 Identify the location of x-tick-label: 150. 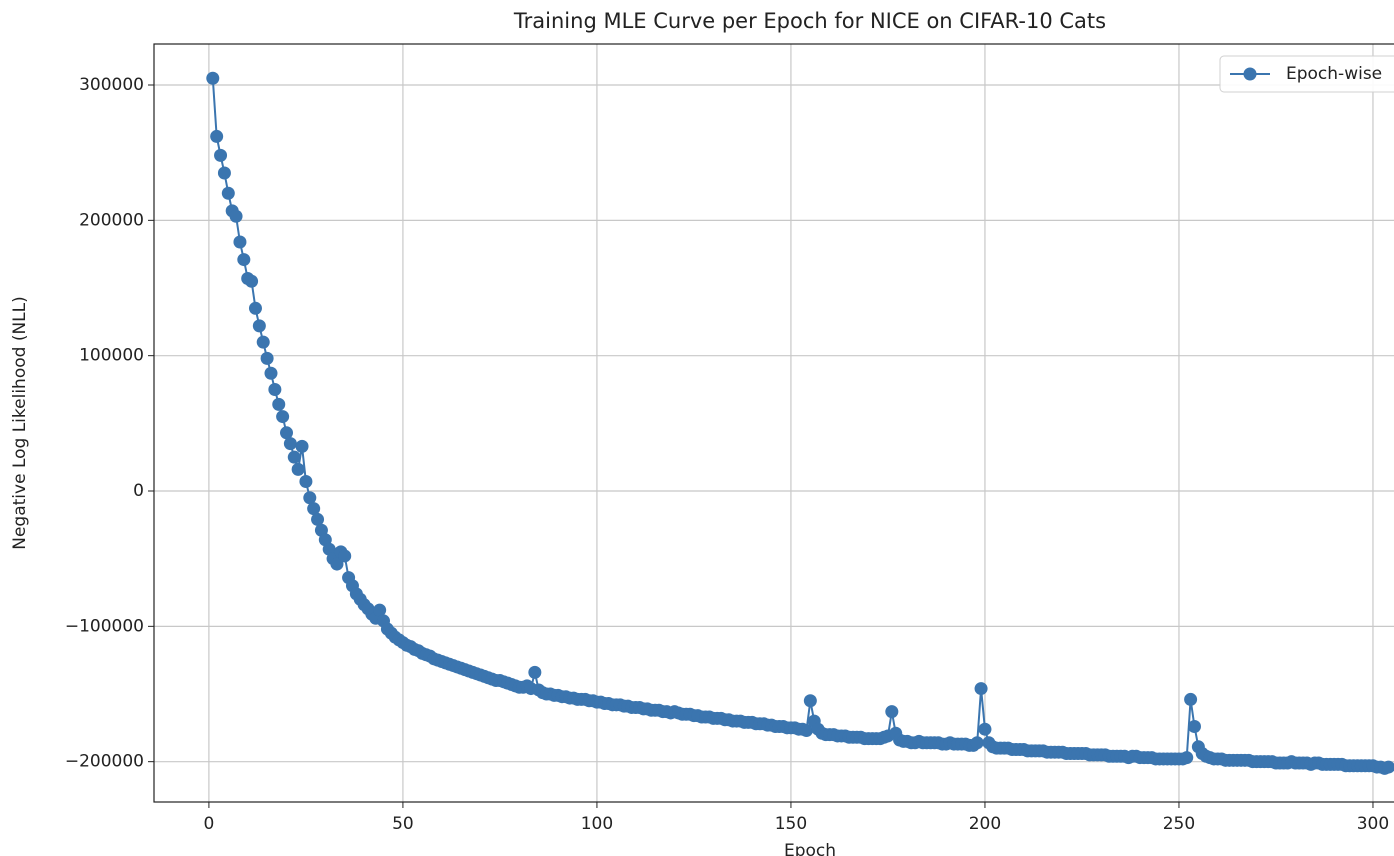
(791, 824).